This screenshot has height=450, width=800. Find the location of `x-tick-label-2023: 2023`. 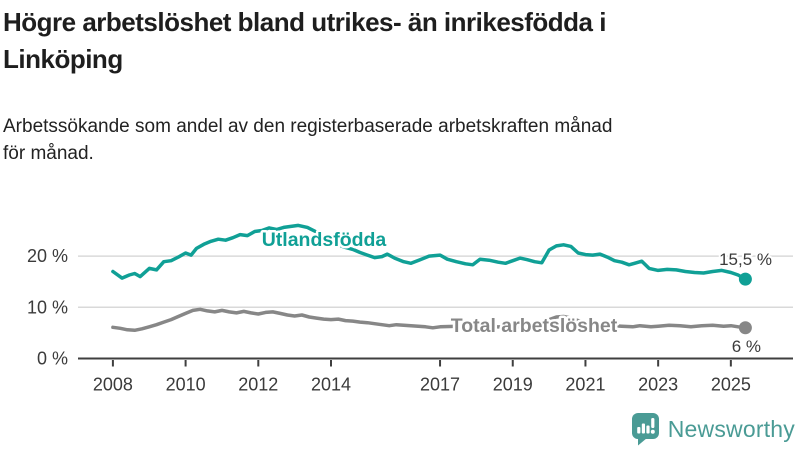

x-tick-label-2023: 2023 is located at coordinates (658, 385).